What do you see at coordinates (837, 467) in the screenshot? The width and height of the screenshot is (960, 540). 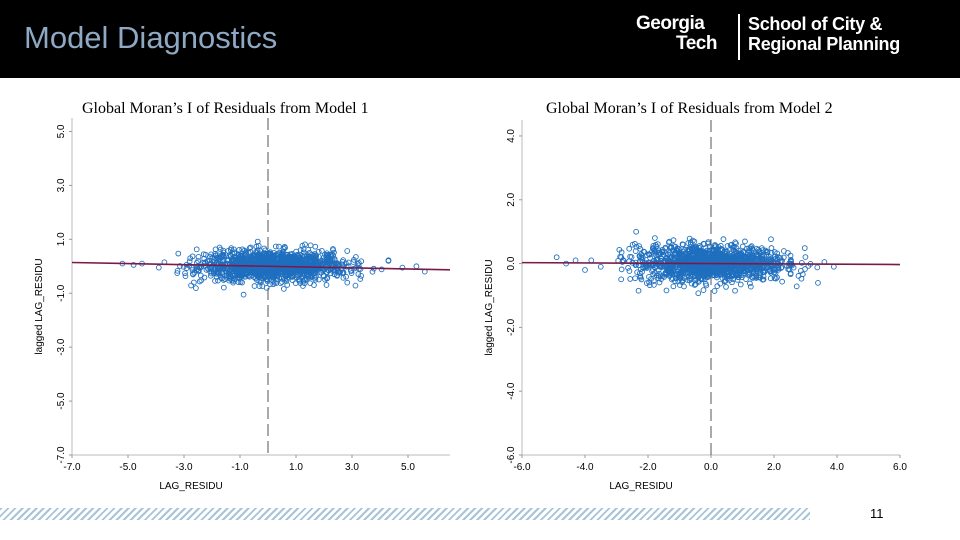 I see `x-tick-label: 4.0` at bounding box center [837, 467].